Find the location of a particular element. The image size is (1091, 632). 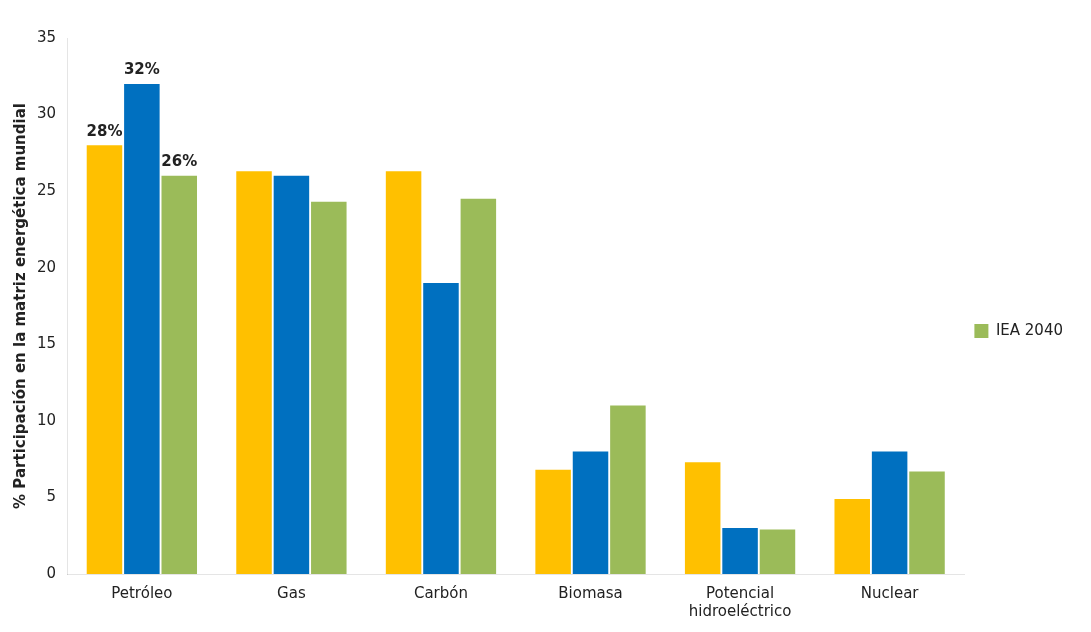

x-tick-label: Petróleo is located at coordinates (142, 592).